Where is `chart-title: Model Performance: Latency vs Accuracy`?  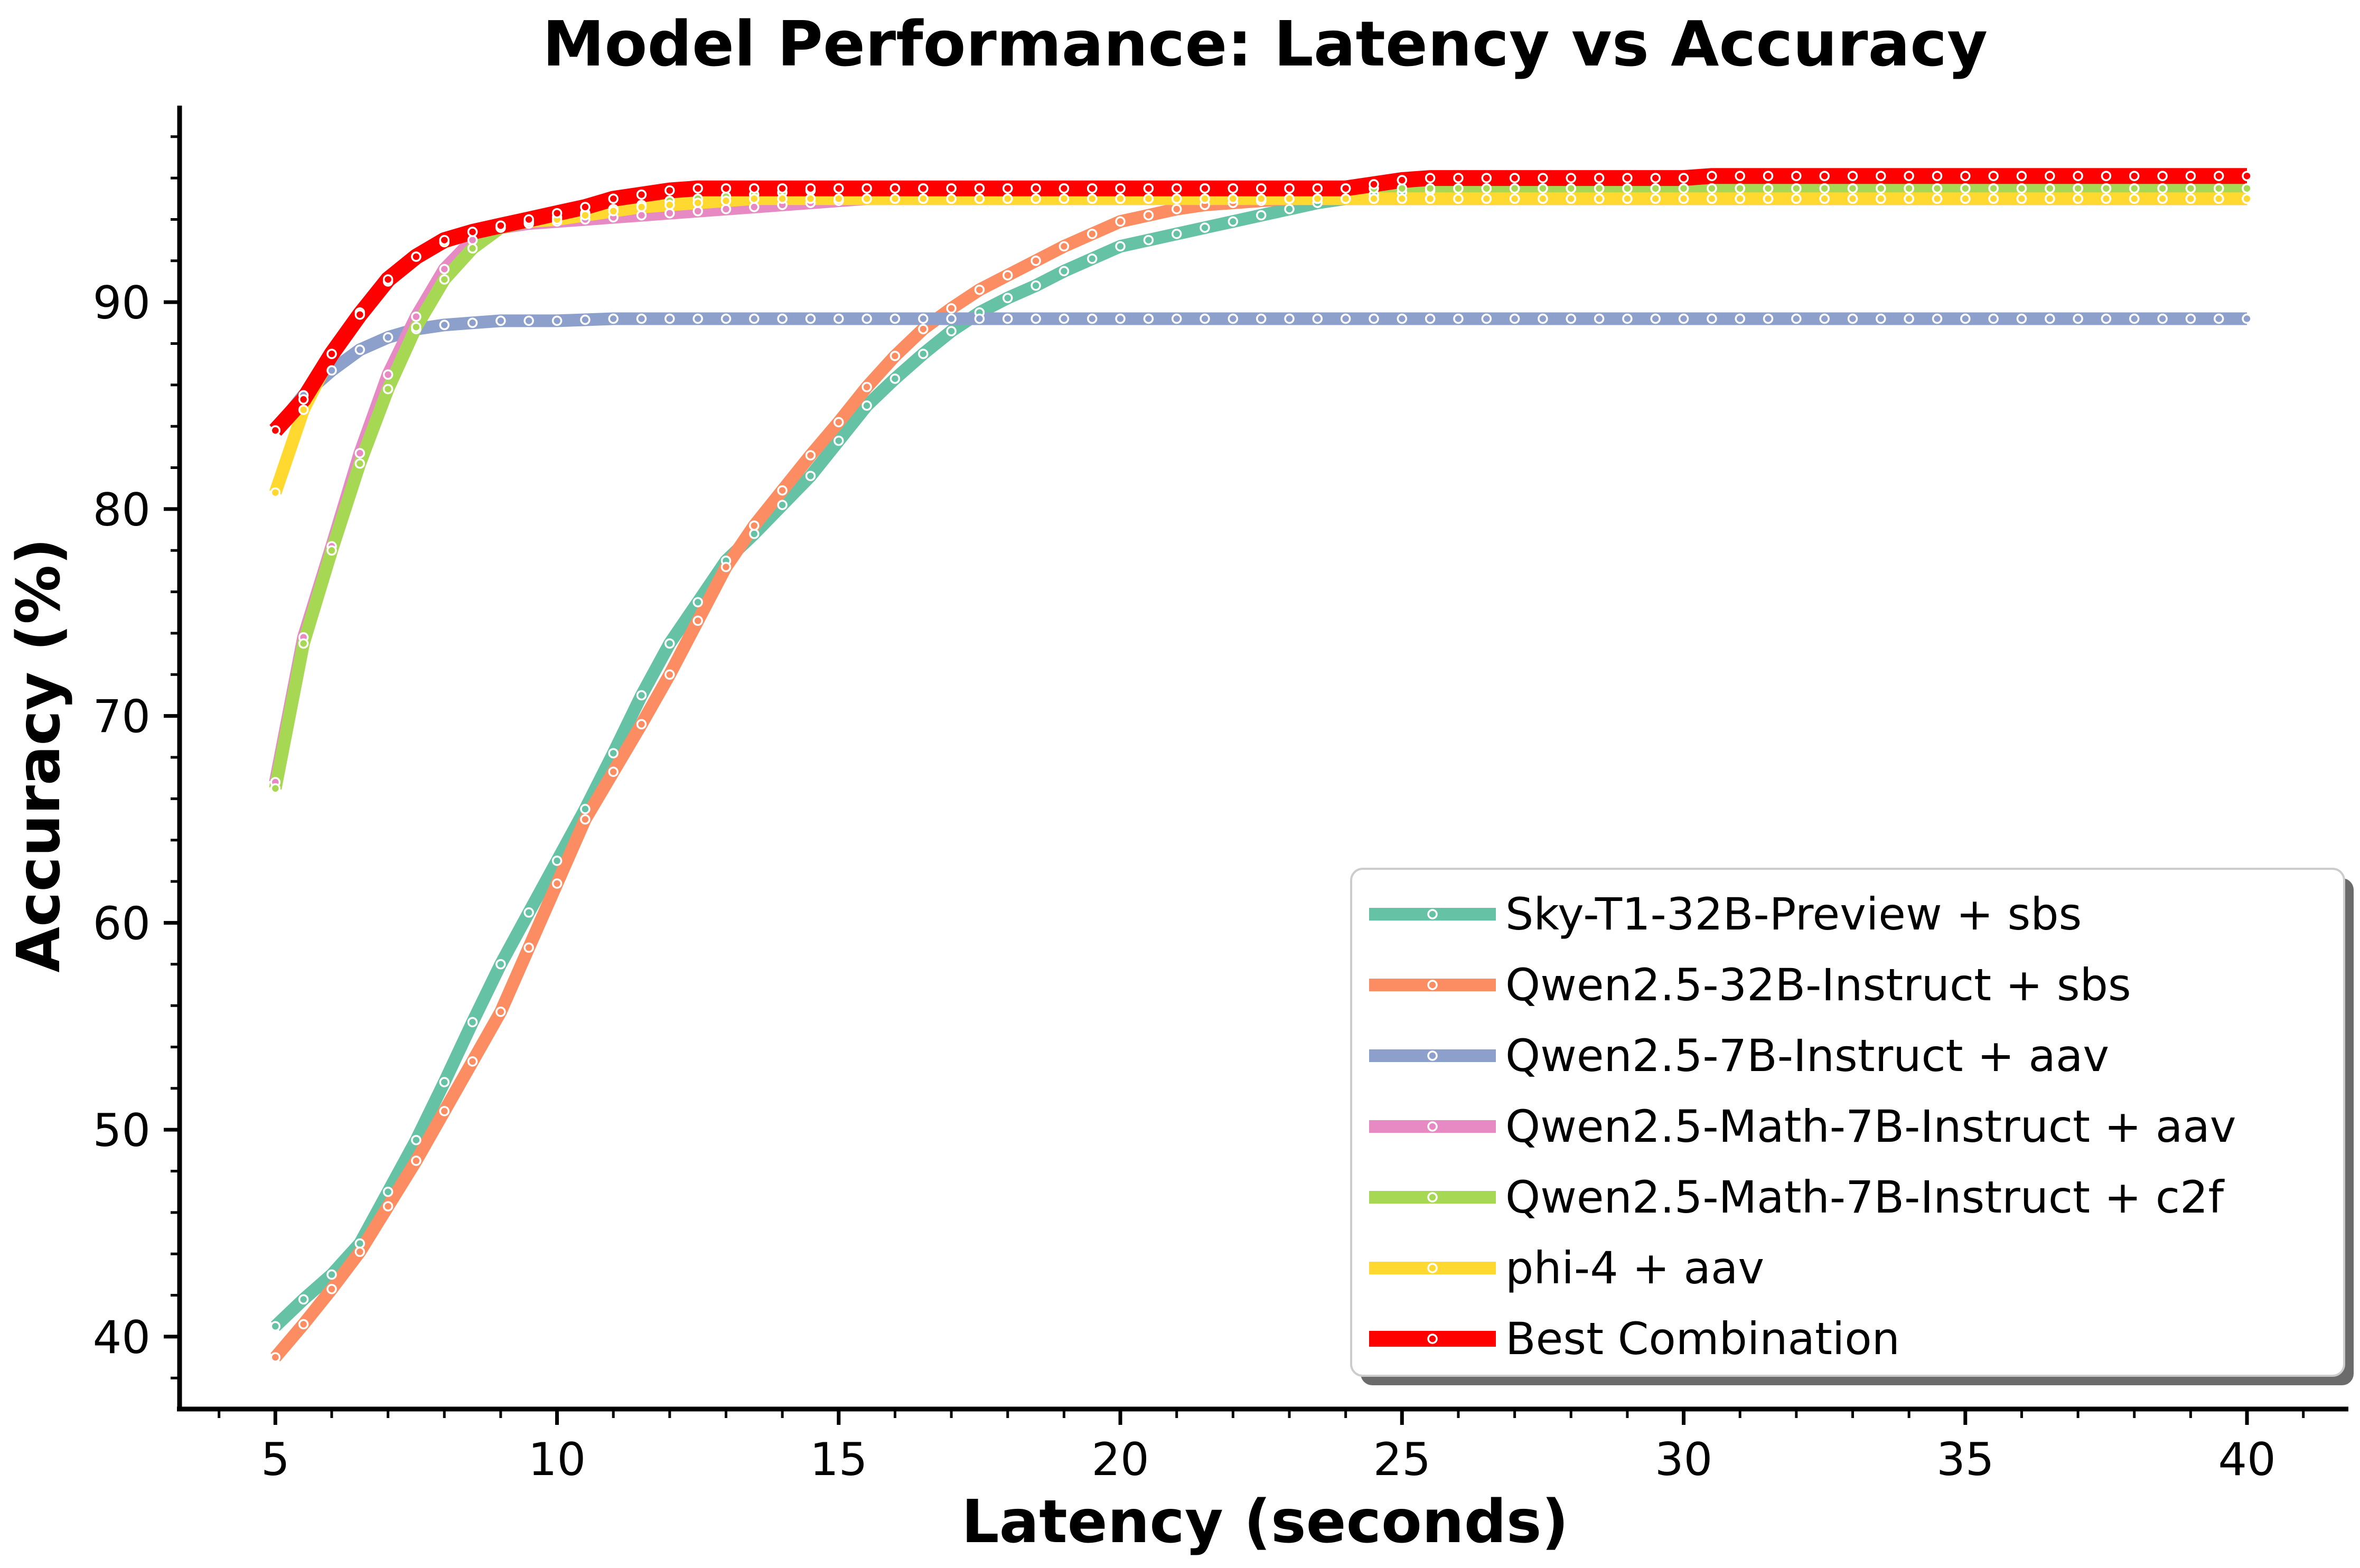
chart-title: Model Performance: Latency vs Accuracy is located at coordinates (1265, 43).